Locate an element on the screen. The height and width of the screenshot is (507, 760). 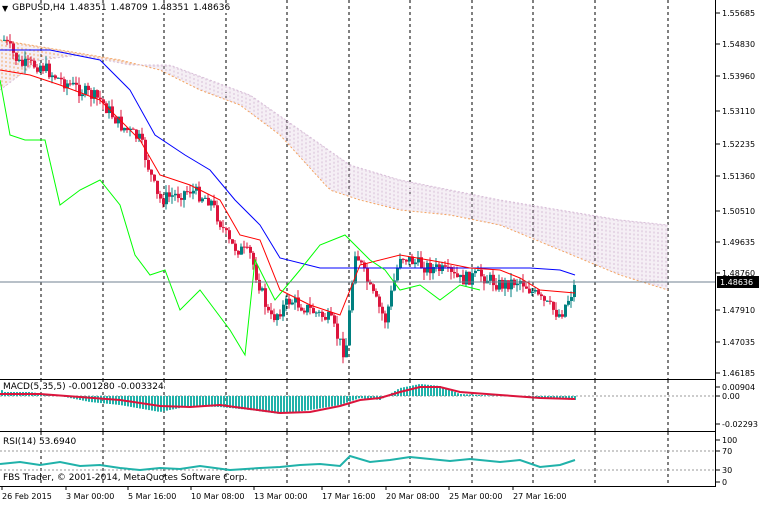
rsi-line is located at coordinates (288, 463).